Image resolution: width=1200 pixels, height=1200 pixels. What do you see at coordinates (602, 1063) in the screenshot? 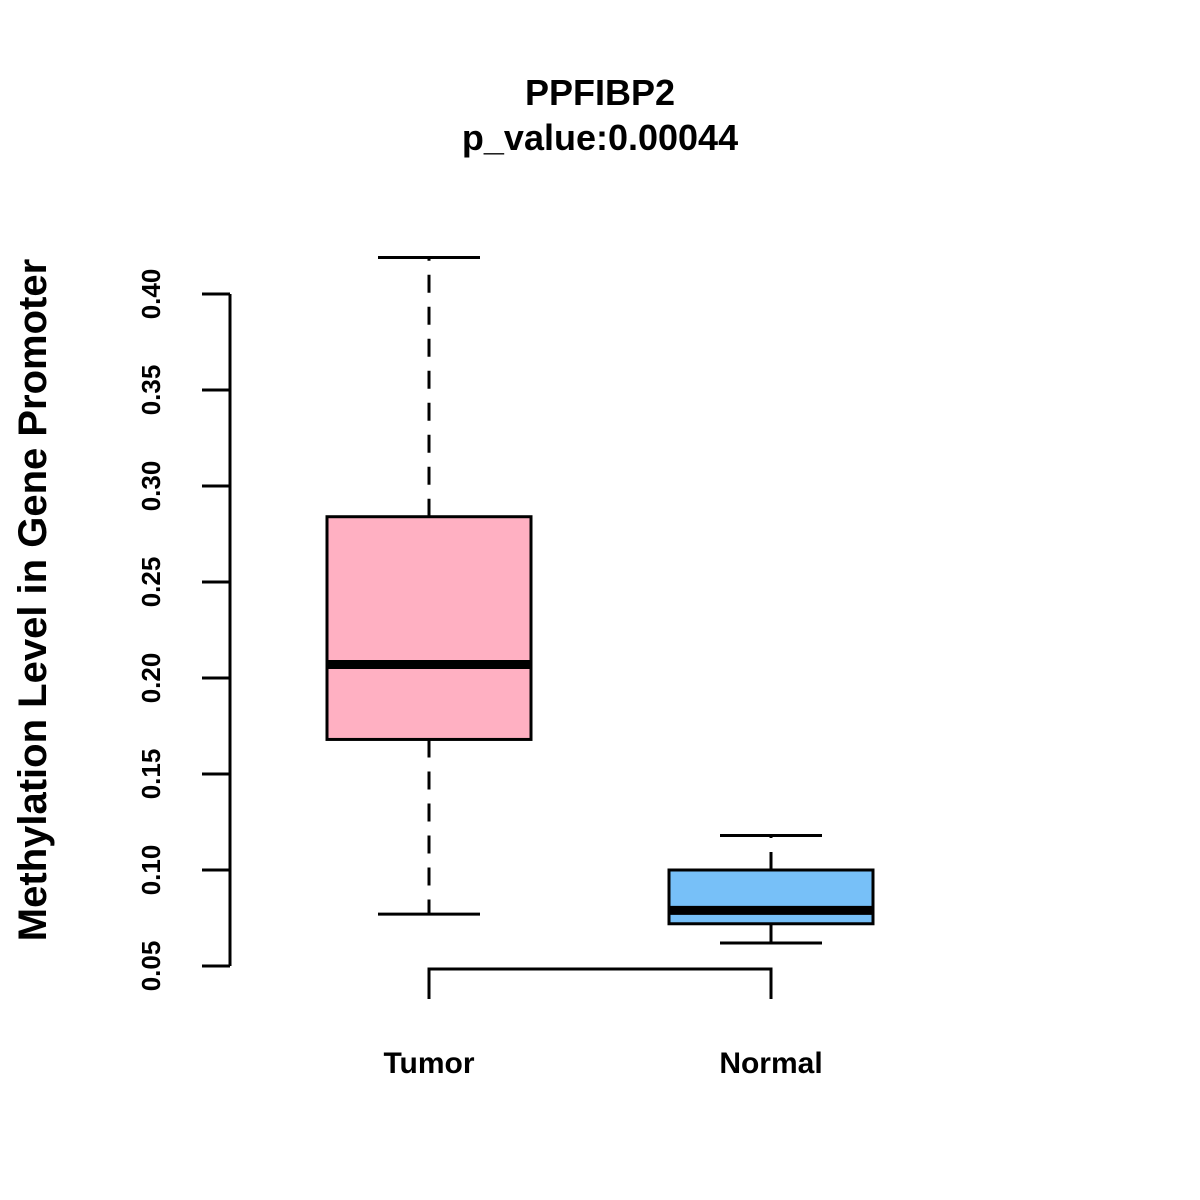
I see `x-axis-labels: Tumor Normal` at bounding box center [602, 1063].